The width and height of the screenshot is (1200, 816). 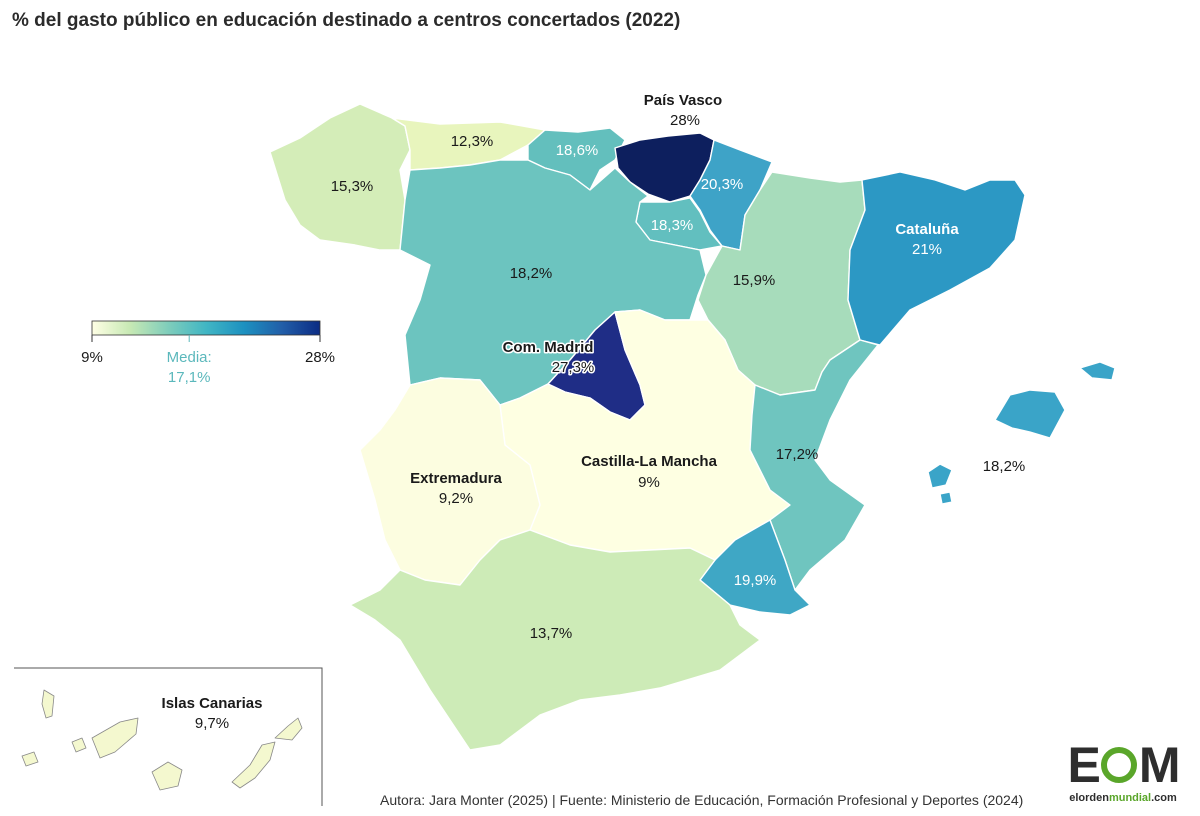 I want to click on label-castilla-la-mancha-name: Castilla-La Mancha, so click(x=649, y=461).